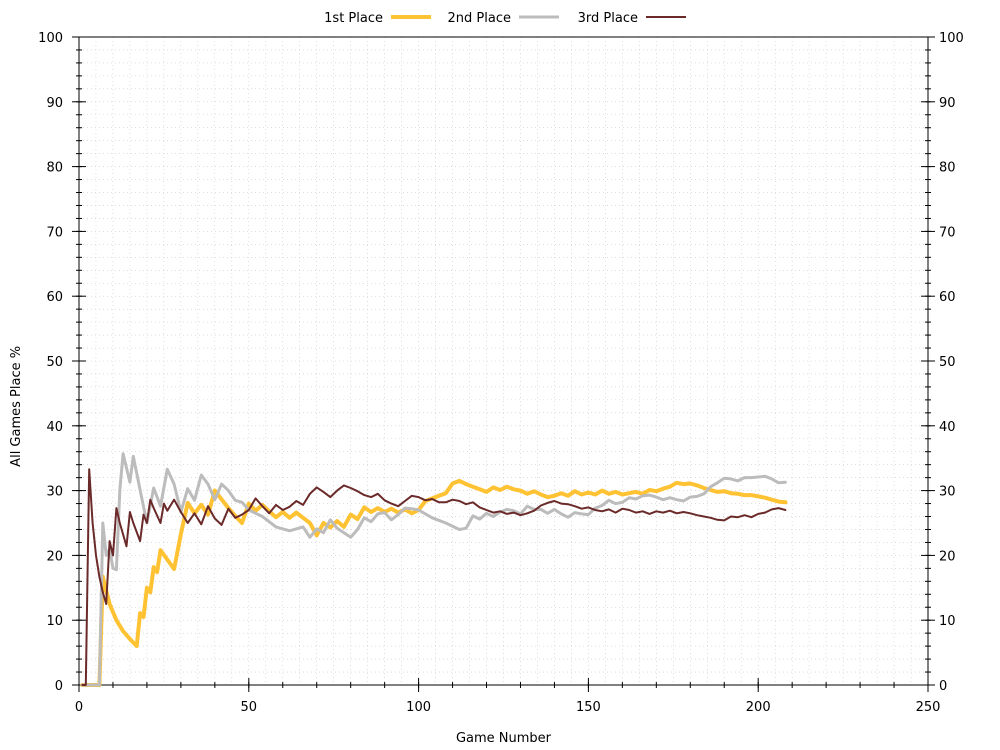  Describe the element at coordinates (54, 427) in the screenshot. I see `y-tick-label: 40` at that location.